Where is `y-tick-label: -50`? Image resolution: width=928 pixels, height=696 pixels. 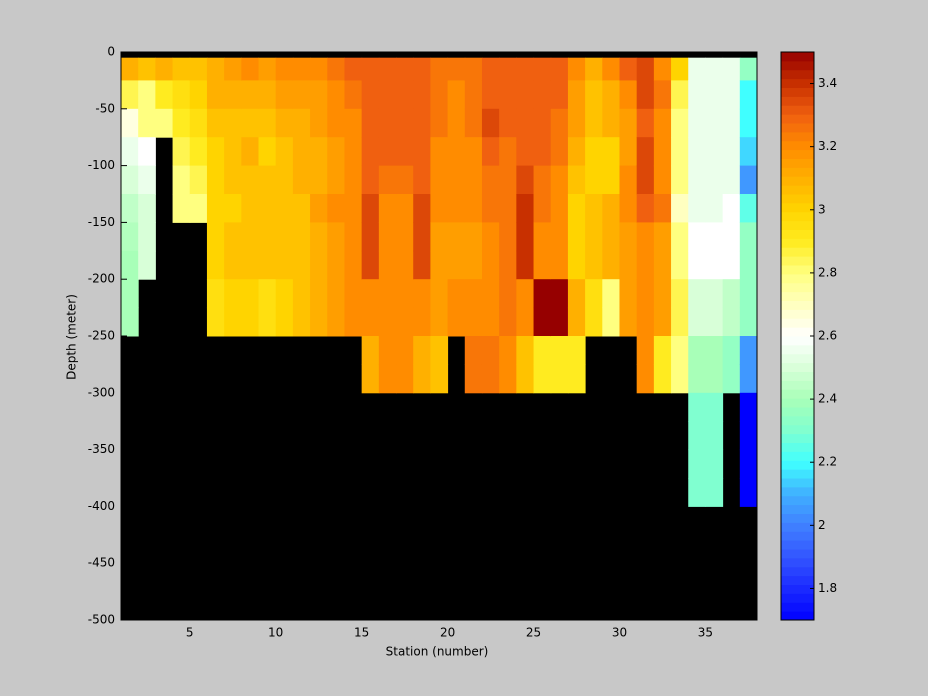
y-tick-label: -50 is located at coordinates (105, 108).